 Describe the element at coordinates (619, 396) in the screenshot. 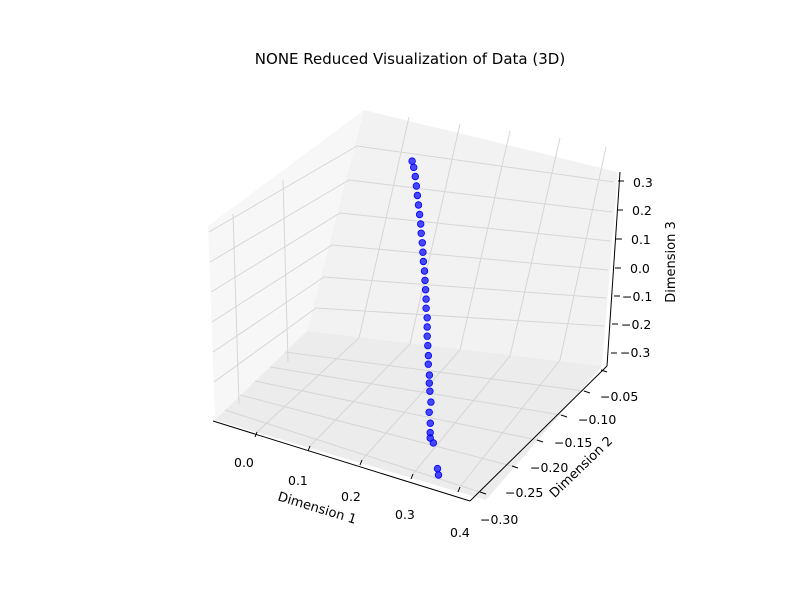

I see `y-tick-label: −0.05` at that location.